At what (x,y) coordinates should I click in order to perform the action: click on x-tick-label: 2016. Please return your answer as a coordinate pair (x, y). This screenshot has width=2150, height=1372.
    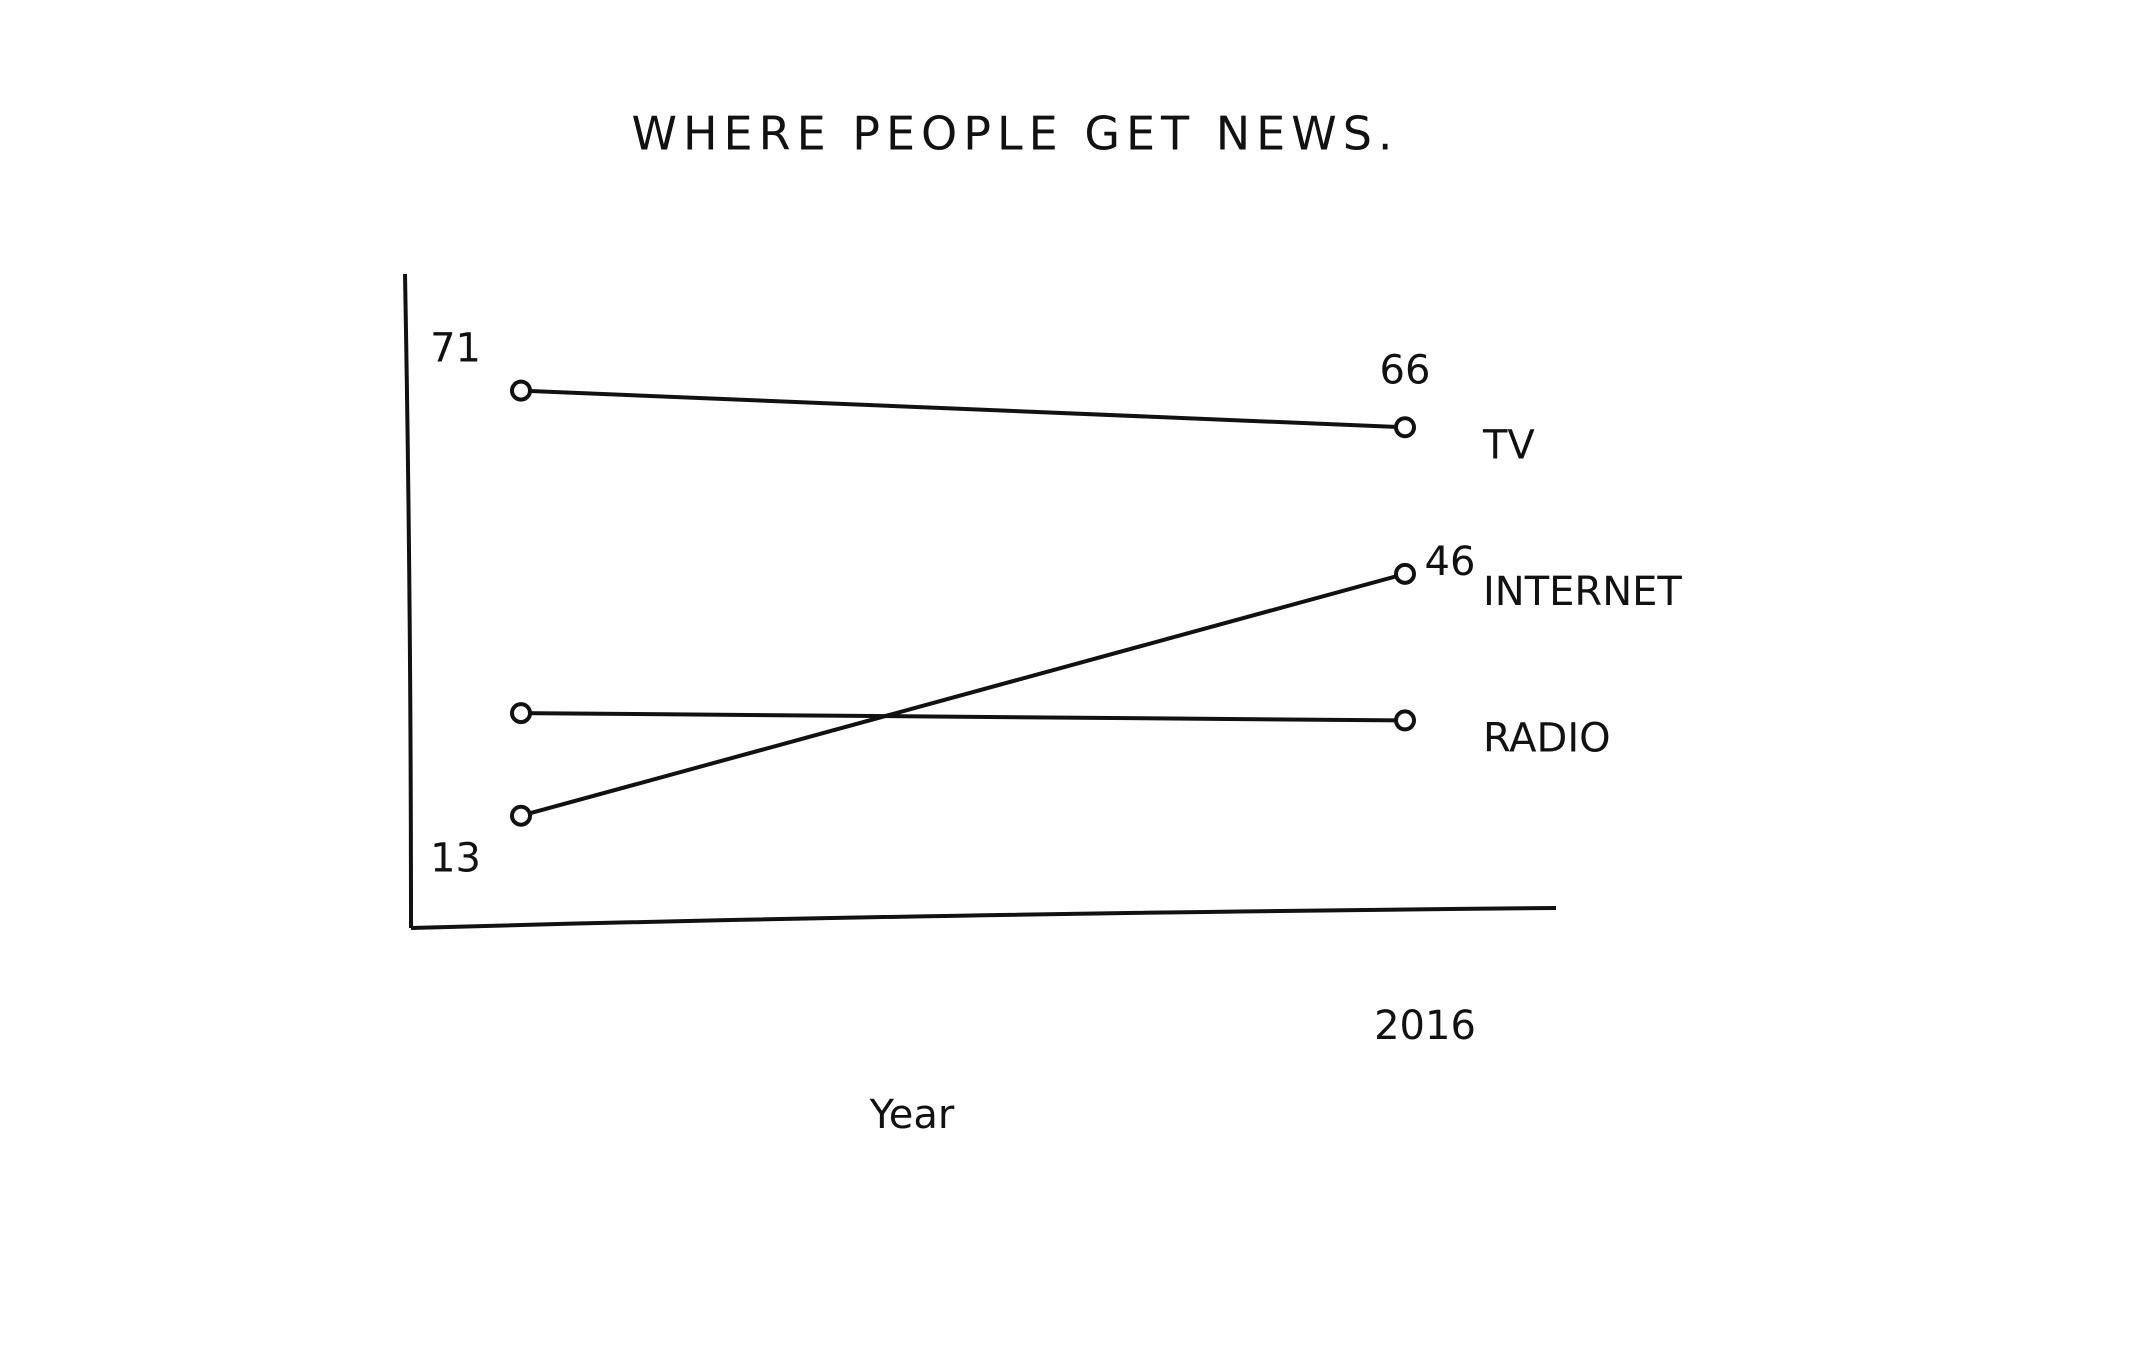
    Looking at the image, I should click on (1425, 1026).